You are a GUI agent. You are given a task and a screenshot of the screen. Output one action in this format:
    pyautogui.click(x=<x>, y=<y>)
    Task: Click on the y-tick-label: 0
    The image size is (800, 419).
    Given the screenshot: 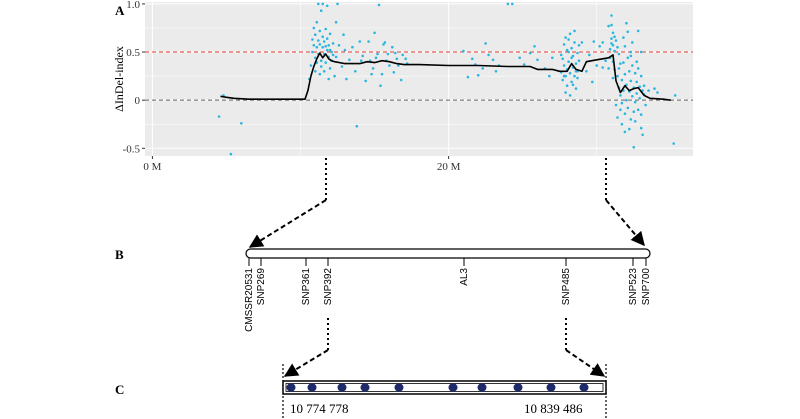 What is the action you would take?
    pyautogui.click(x=138, y=101)
    